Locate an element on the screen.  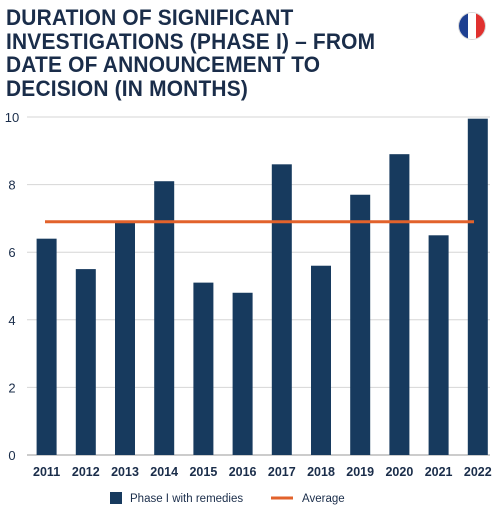
france-flag-icon is located at coordinates (472, 26).